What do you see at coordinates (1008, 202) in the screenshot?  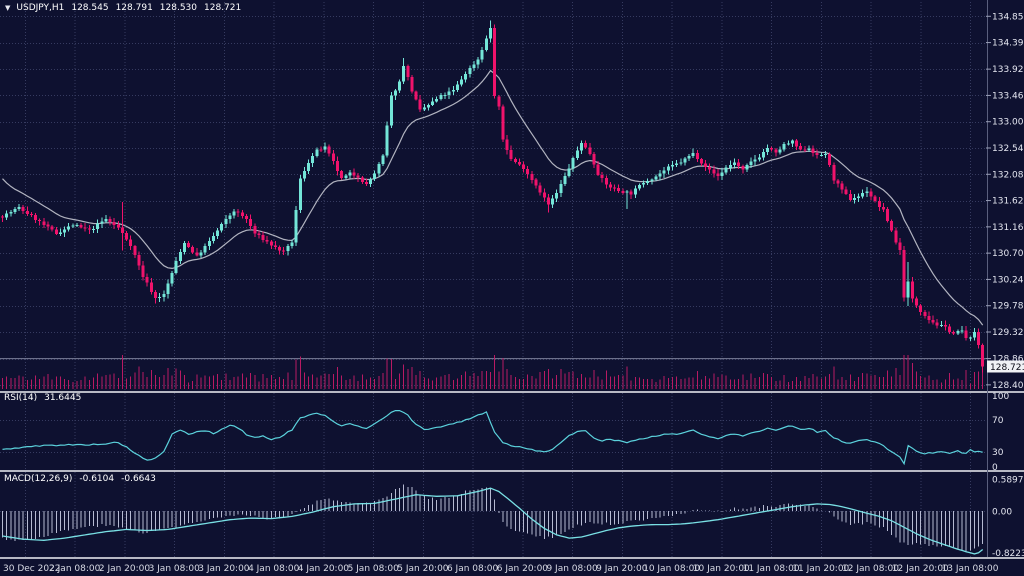 I see `price-tick-label: 131.625` at bounding box center [1008, 202].